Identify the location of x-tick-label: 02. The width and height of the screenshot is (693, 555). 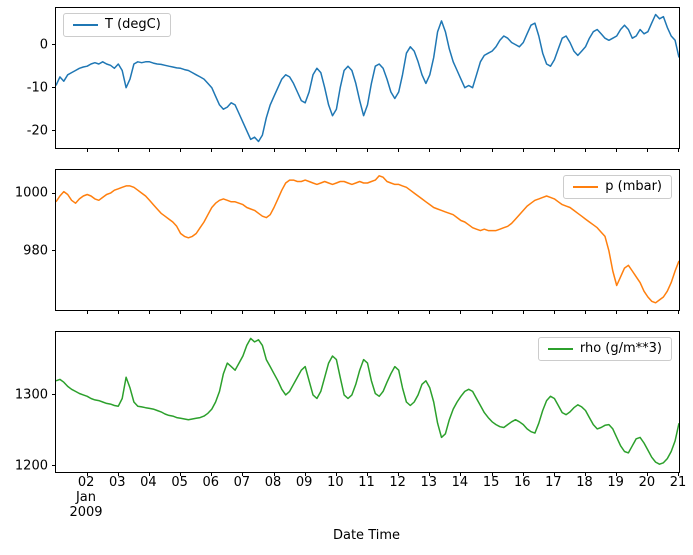
(86, 482).